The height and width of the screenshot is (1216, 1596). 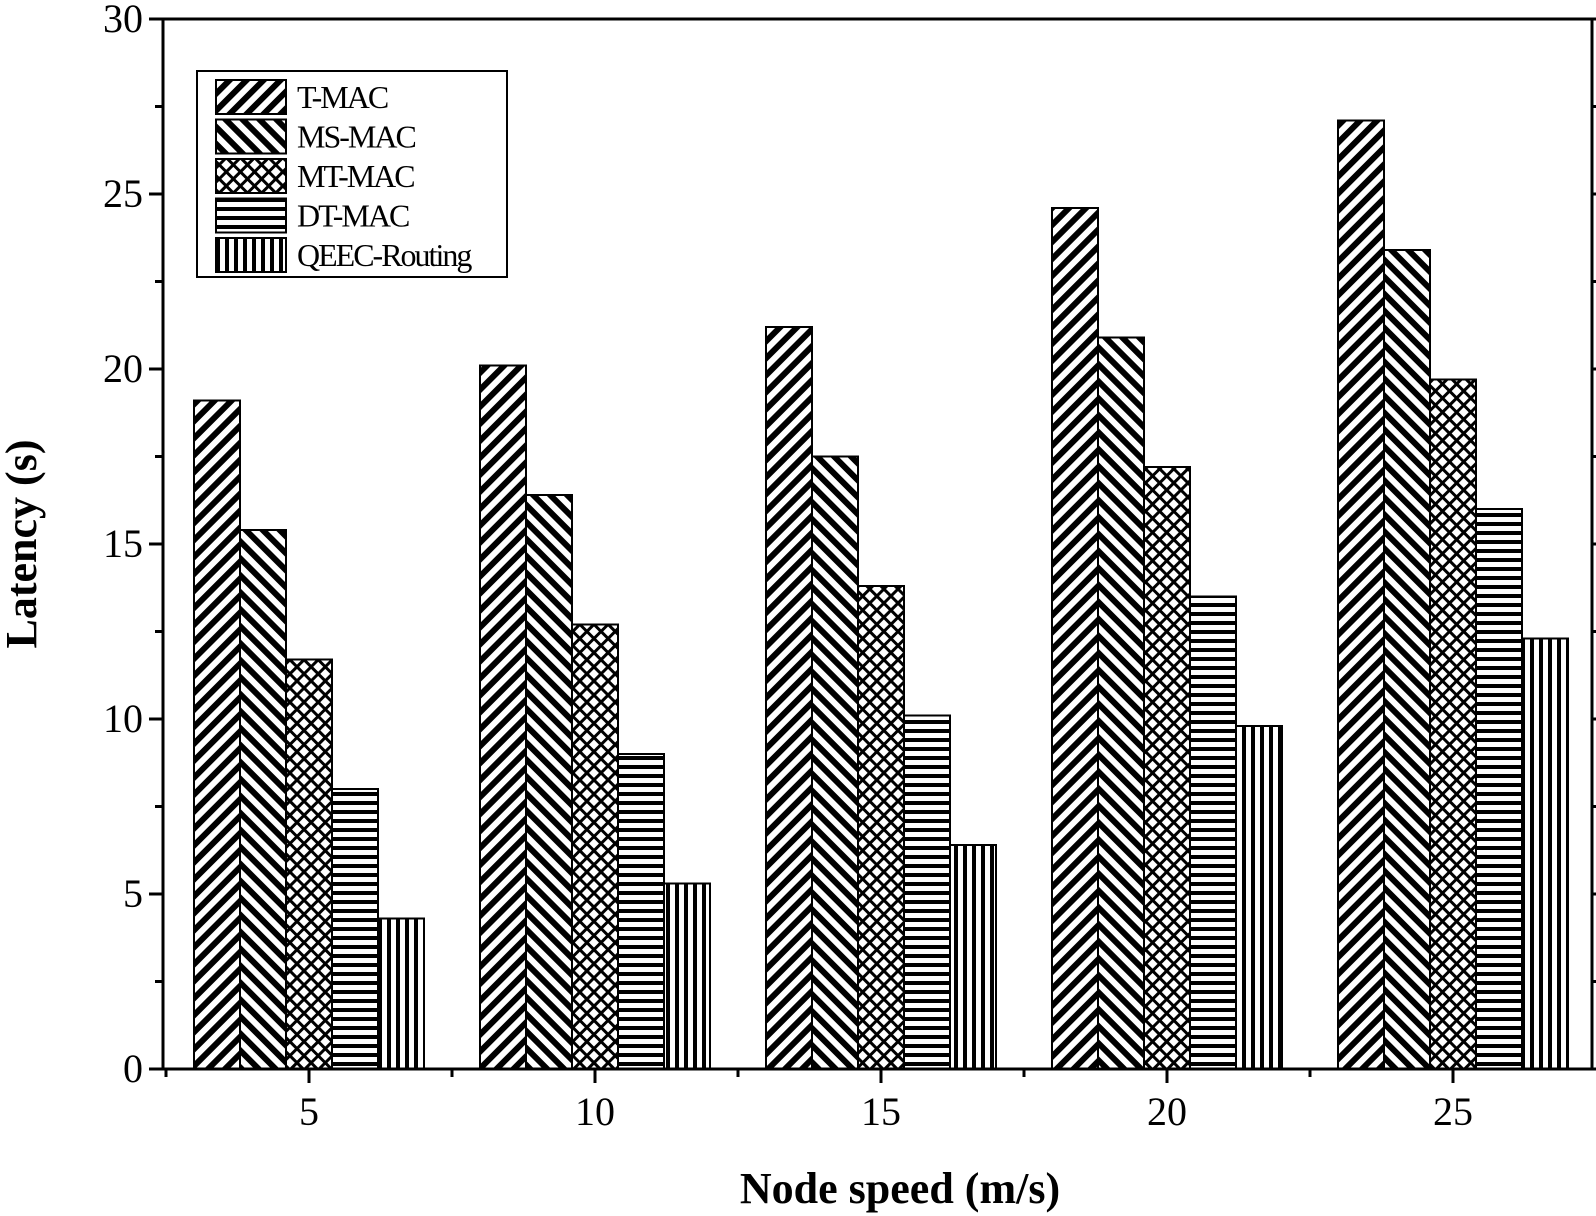 What do you see at coordinates (123, 368) in the screenshot?
I see `y-tick-label: 20` at bounding box center [123, 368].